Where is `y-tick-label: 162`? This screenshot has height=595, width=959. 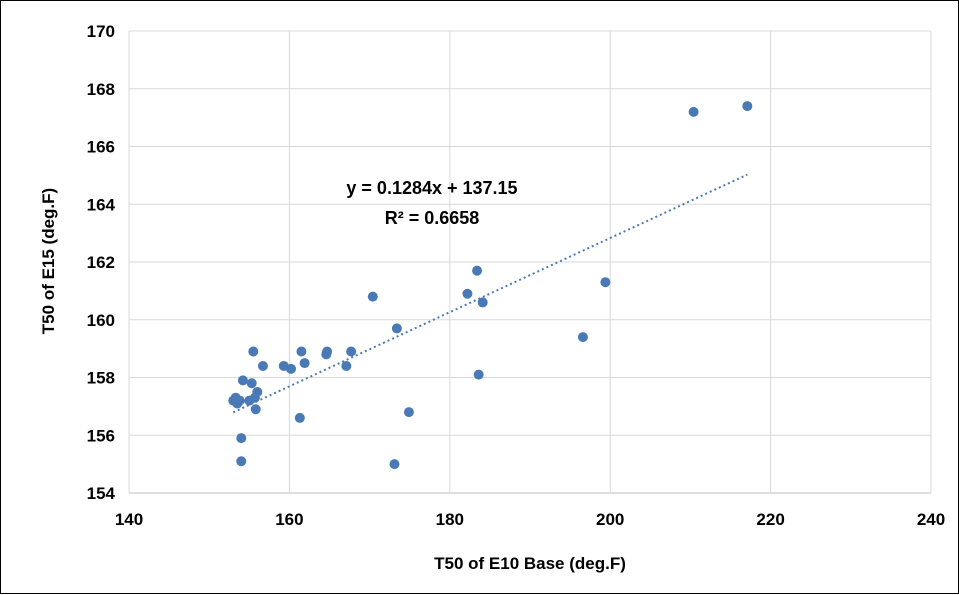 y-tick-label: 162 is located at coordinates (101, 262).